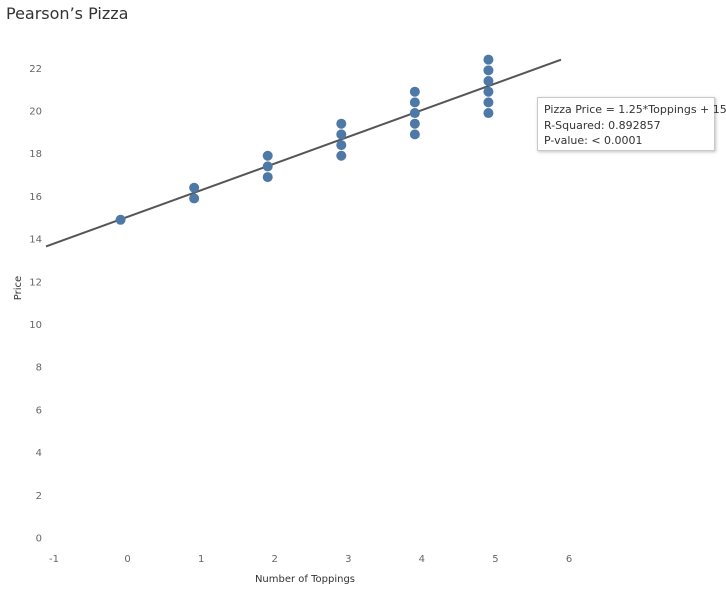 The width and height of the screenshot is (726, 593). I want to click on y-tick-label: 4, so click(39, 453).